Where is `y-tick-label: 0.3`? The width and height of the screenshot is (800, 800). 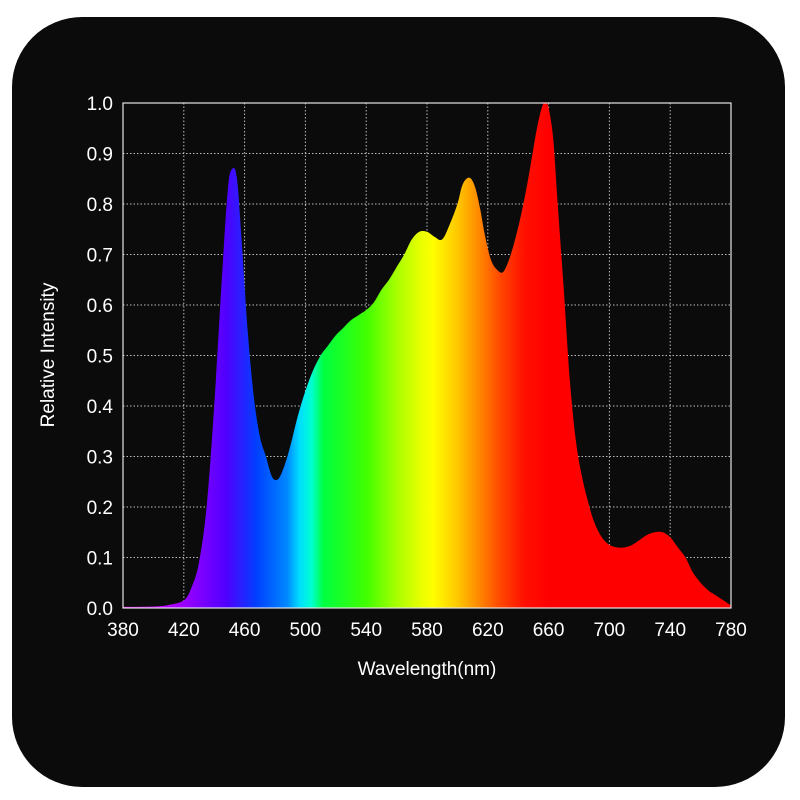 y-tick-label: 0.3 is located at coordinates (100, 458).